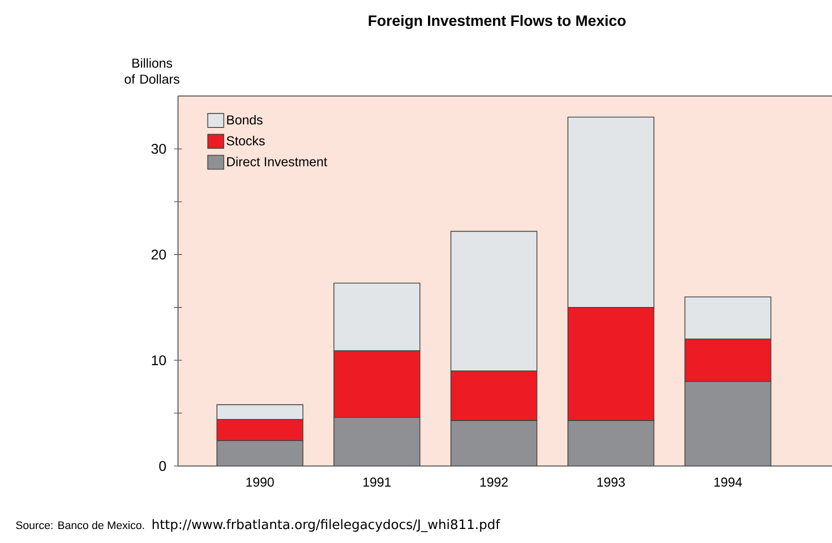 This screenshot has width=832, height=543. What do you see at coordinates (611, 482) in the screenshot?
I see `x-tick-label: 1993` at bounding box center [611, 482].